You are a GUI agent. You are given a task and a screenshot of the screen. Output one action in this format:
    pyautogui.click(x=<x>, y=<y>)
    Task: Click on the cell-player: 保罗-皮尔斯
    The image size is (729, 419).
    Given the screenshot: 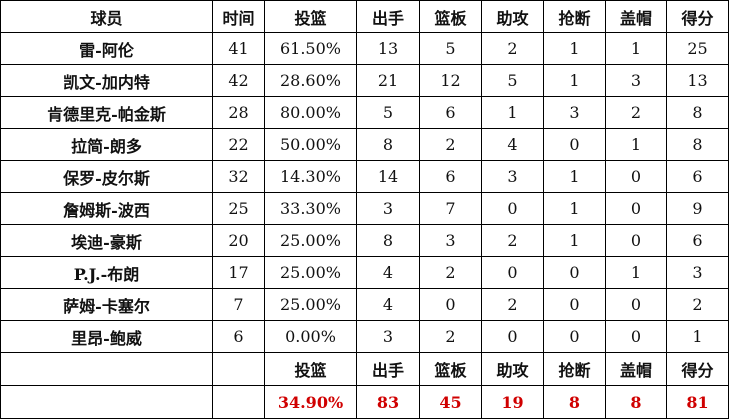 What is the action you would take?
    pyautogui.click(x=106, y=176)
    